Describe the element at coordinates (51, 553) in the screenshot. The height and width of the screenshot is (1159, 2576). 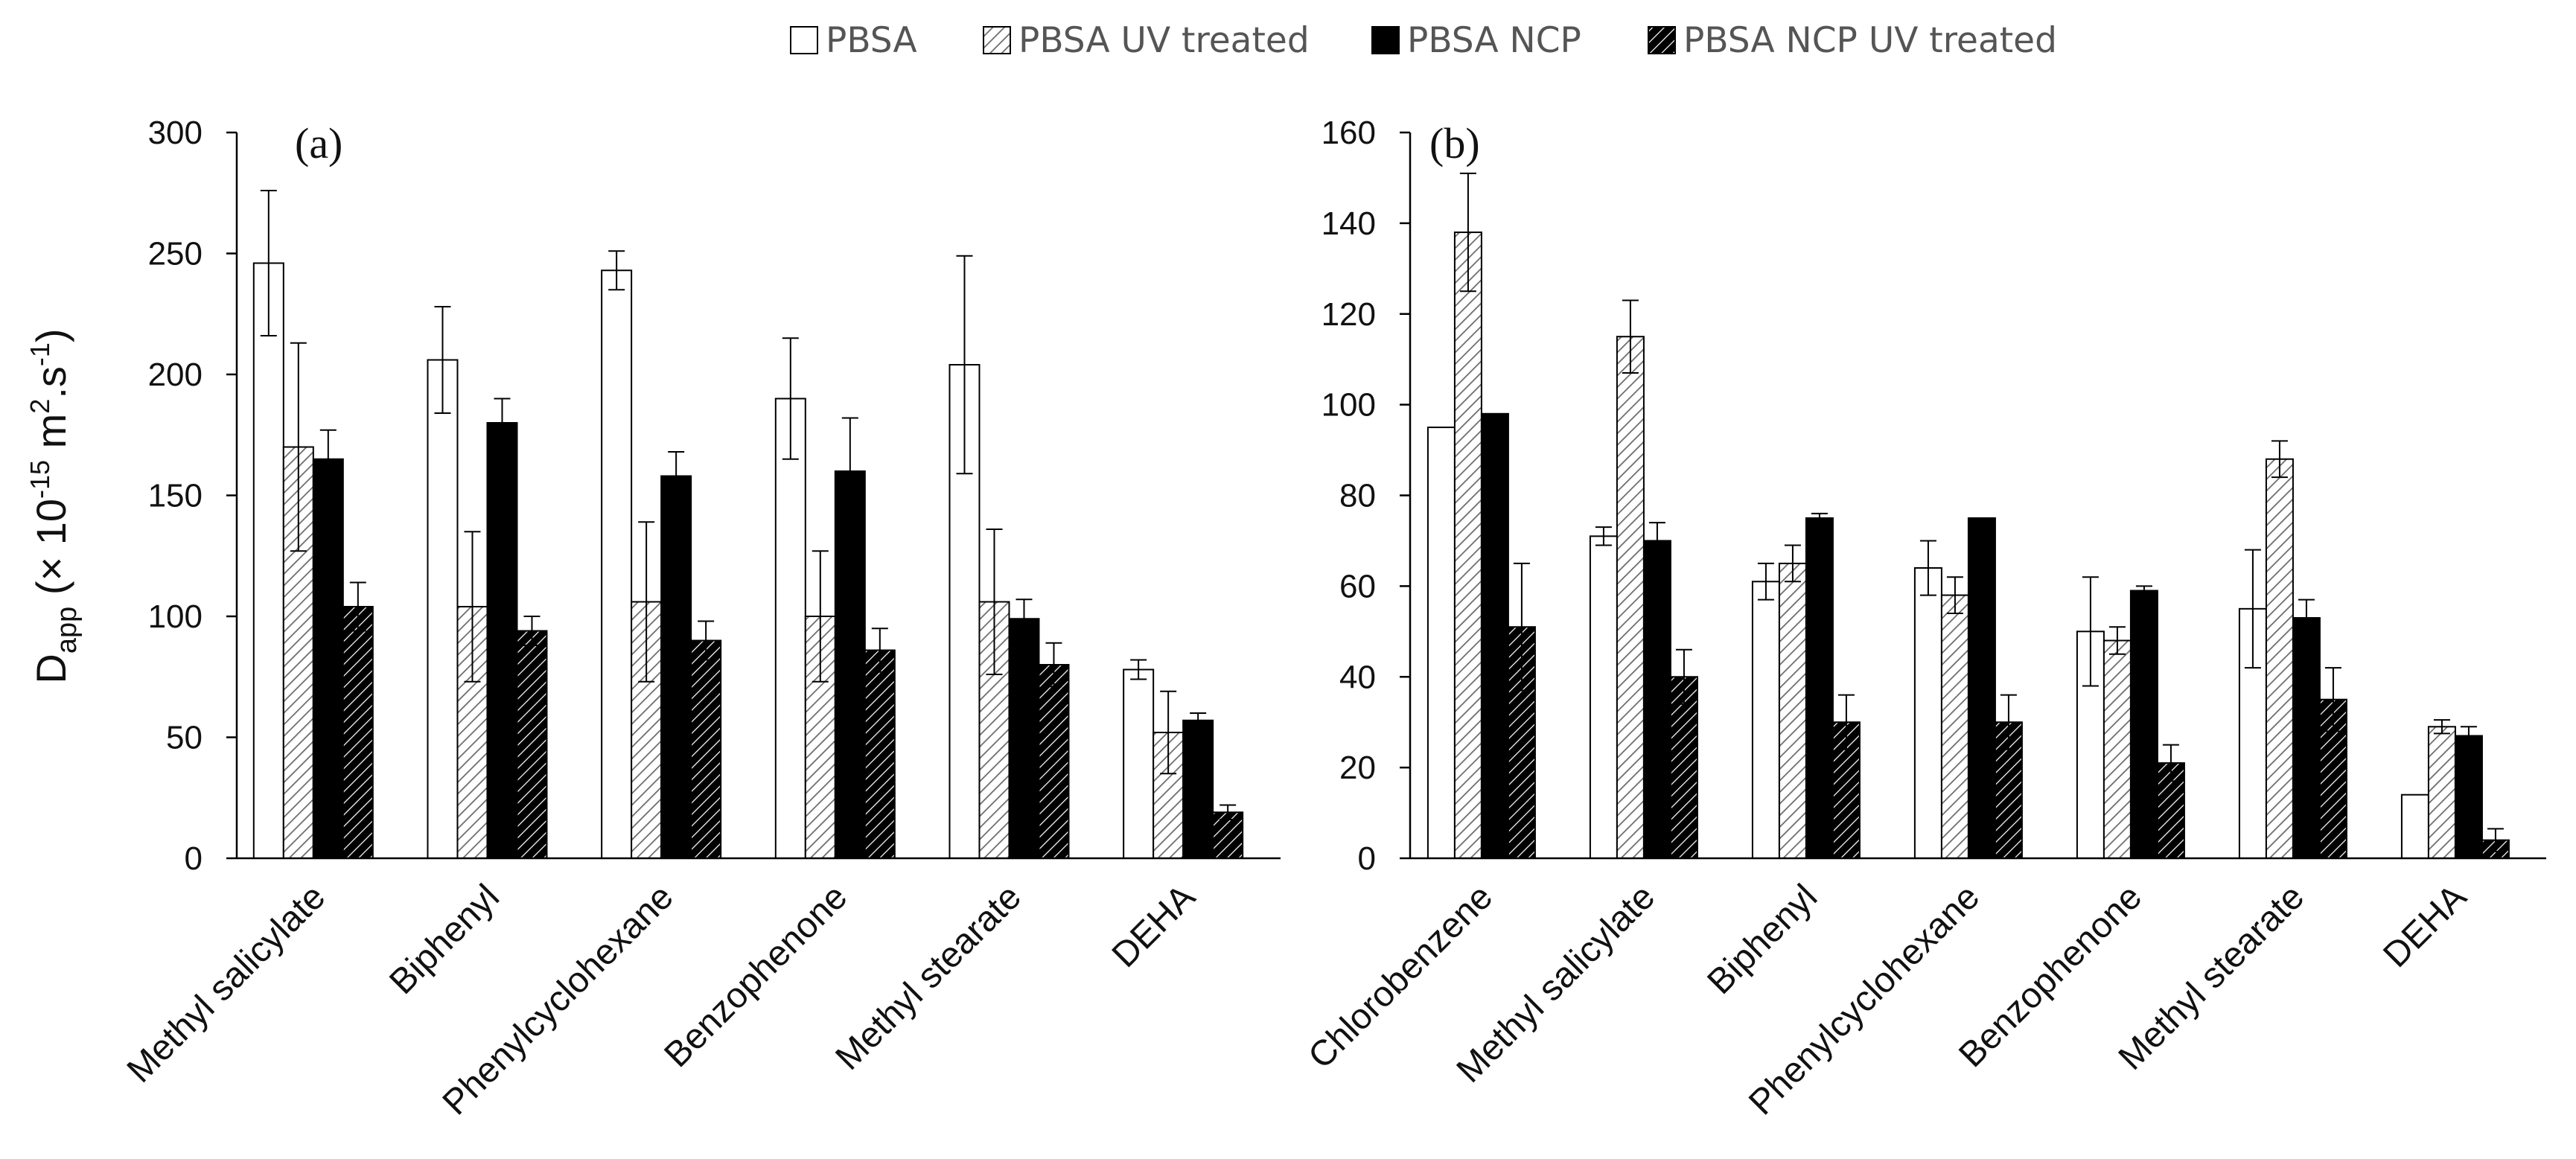
I see `ylabel-rest: (× 10` at that location.